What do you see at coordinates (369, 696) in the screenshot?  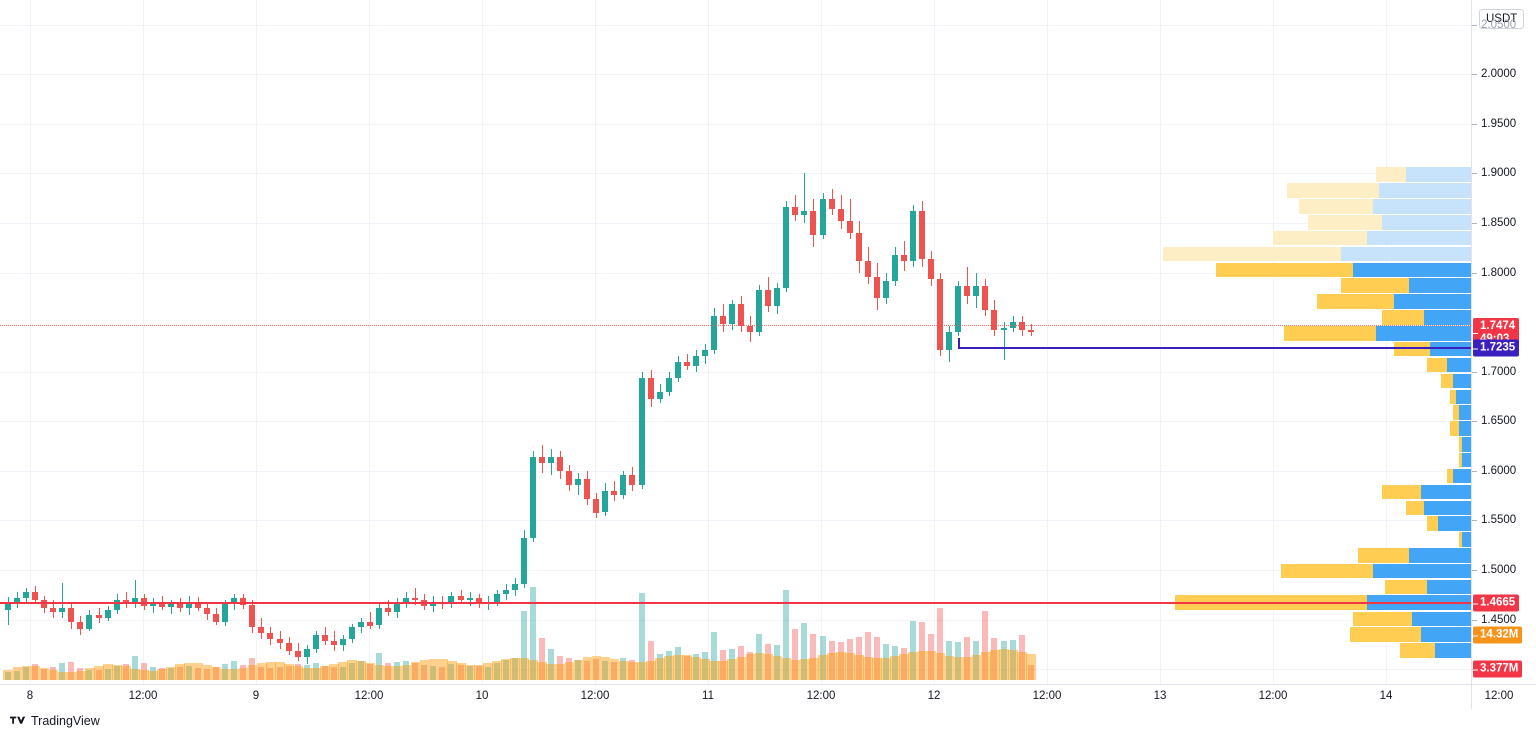 I see `time-tick-label: 12:00` at bounding box center [369, 696].